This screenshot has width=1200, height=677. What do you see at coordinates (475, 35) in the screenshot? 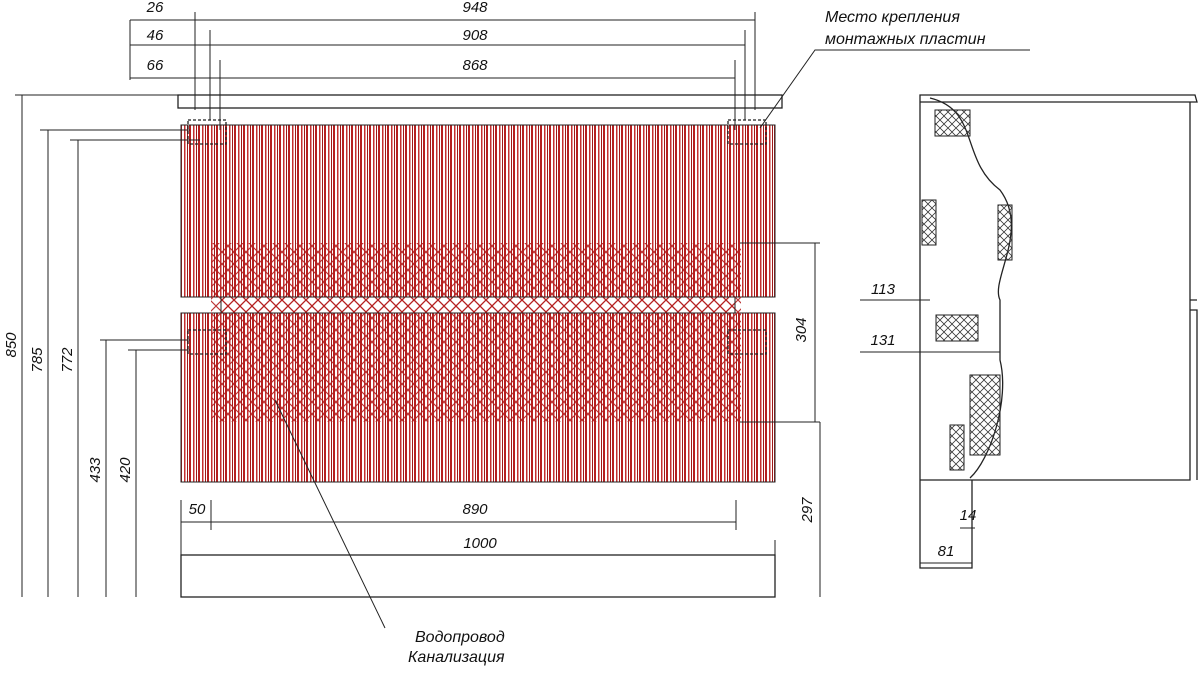
I see `dimension-label: 908` at bounding box center [475, 35].